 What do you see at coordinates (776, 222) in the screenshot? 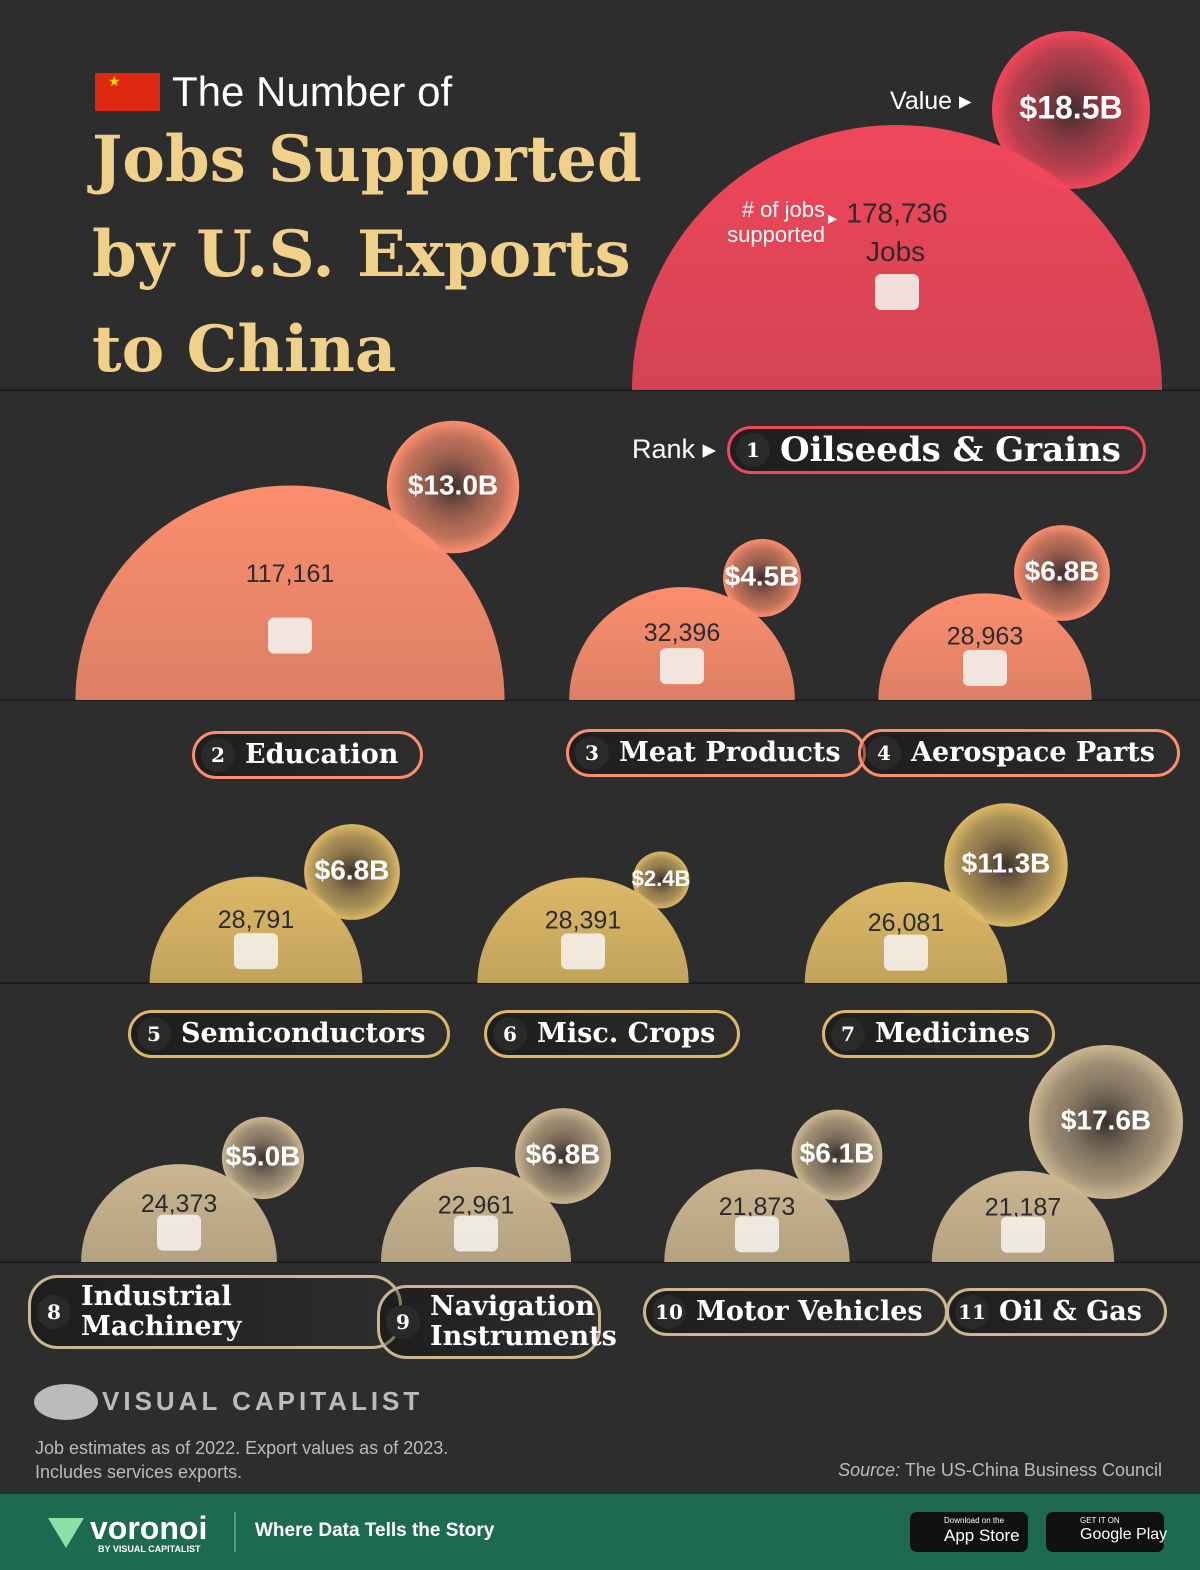
I see `legend-jobs: # of jobs supported` at bounding box center [776, 222].